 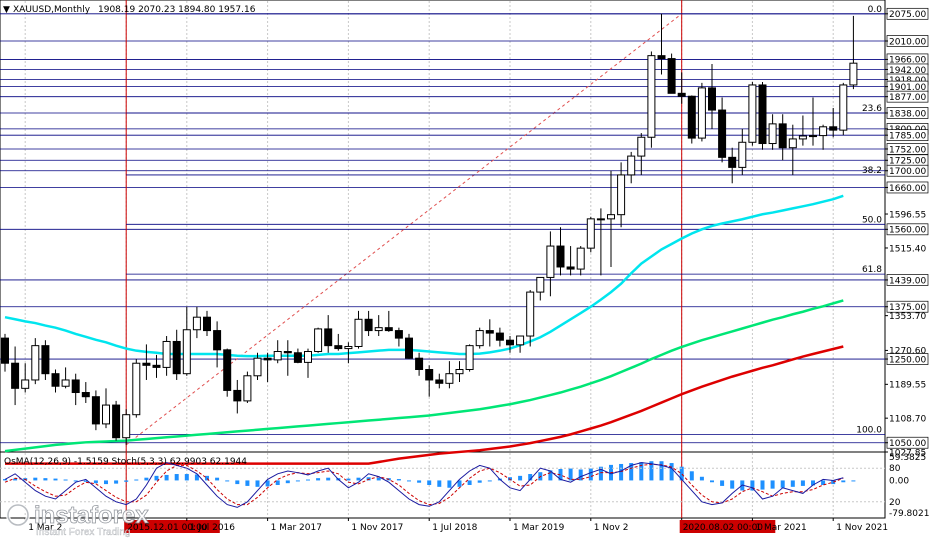 What do you see at coordinates (52, 10) in the screenshot?
I see `symbol-text: XAUUSD,Monthly` at bounding box center [52, 10].